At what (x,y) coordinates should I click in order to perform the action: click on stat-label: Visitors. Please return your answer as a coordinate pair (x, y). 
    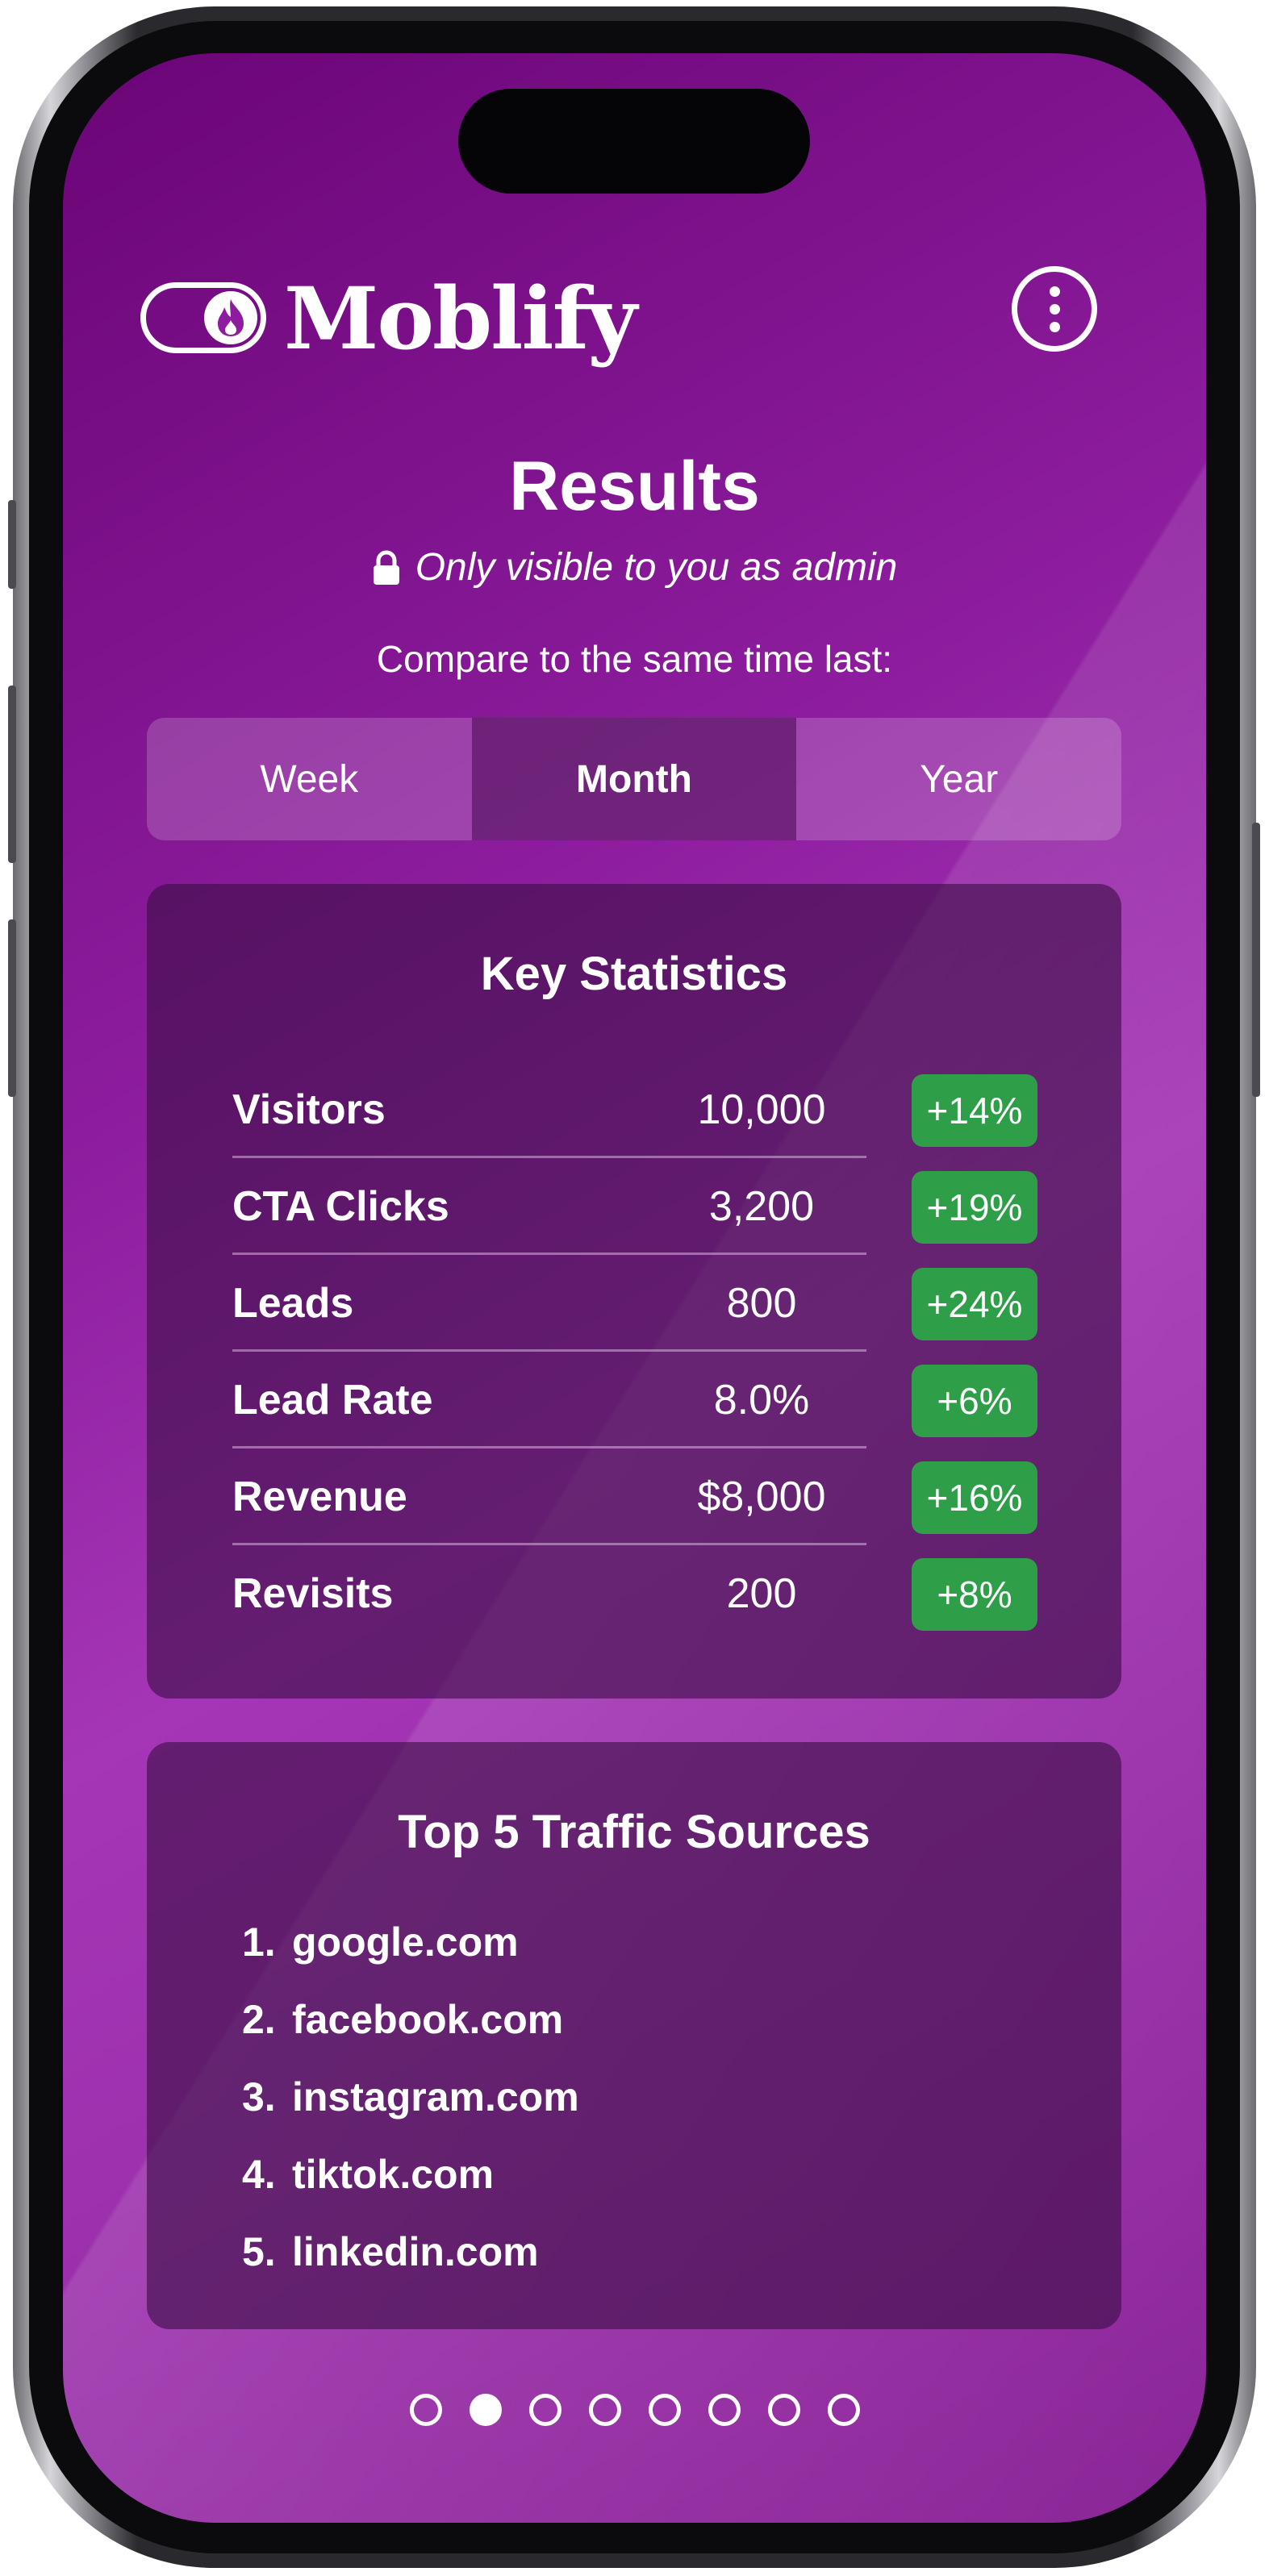
    Looking at the image, I should click on (309, 1109).